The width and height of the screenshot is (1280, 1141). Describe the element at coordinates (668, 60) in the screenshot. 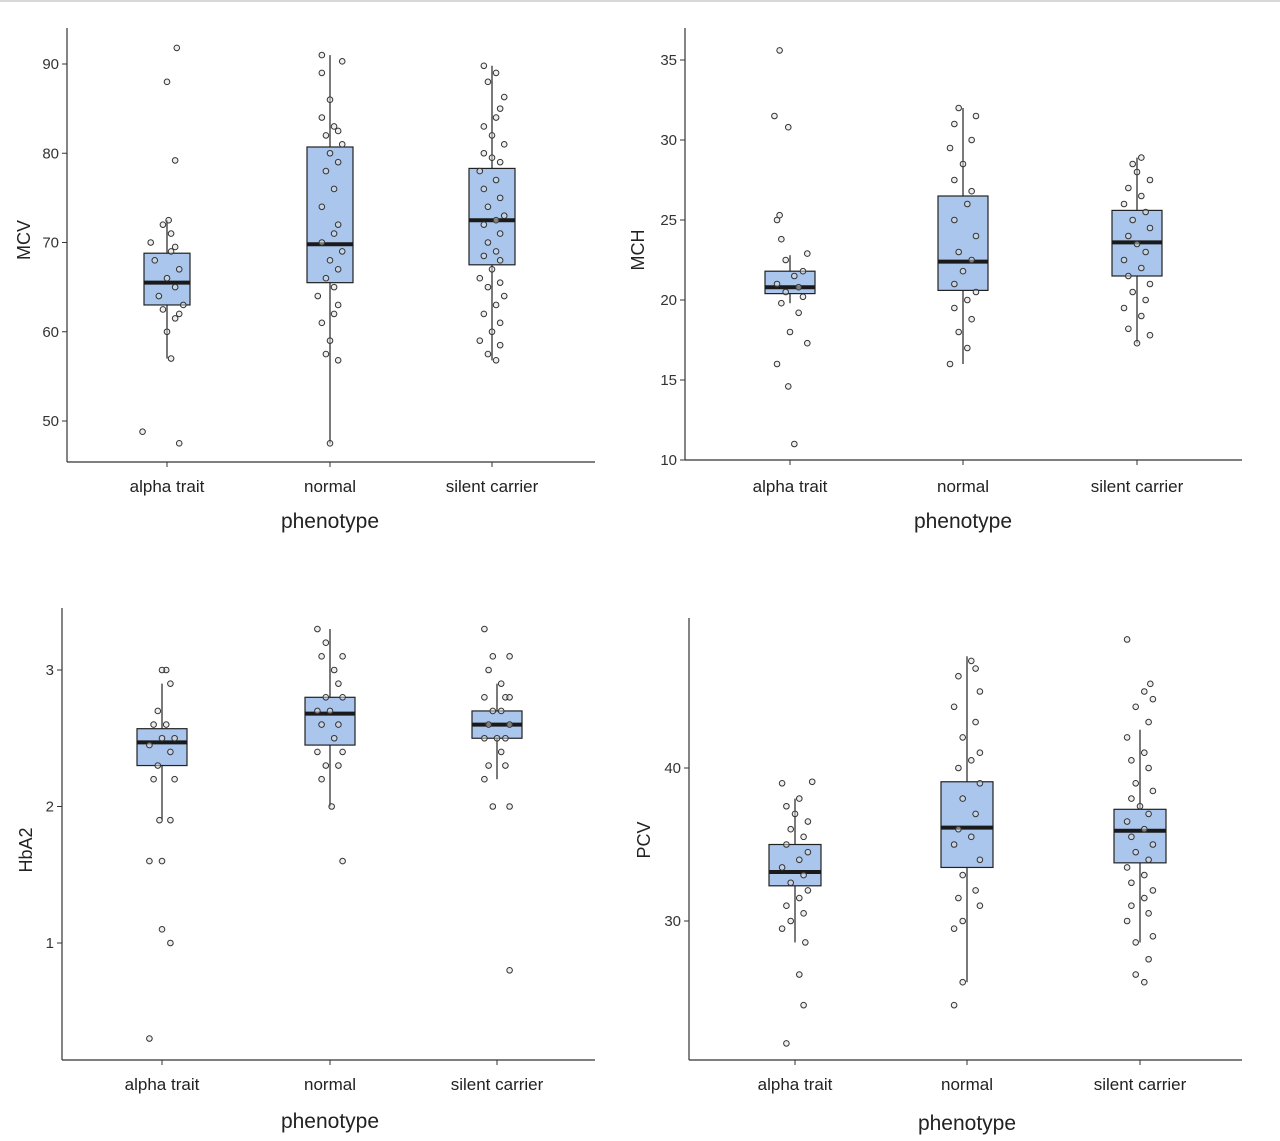

I see `y-tick-label: 35` at that location.